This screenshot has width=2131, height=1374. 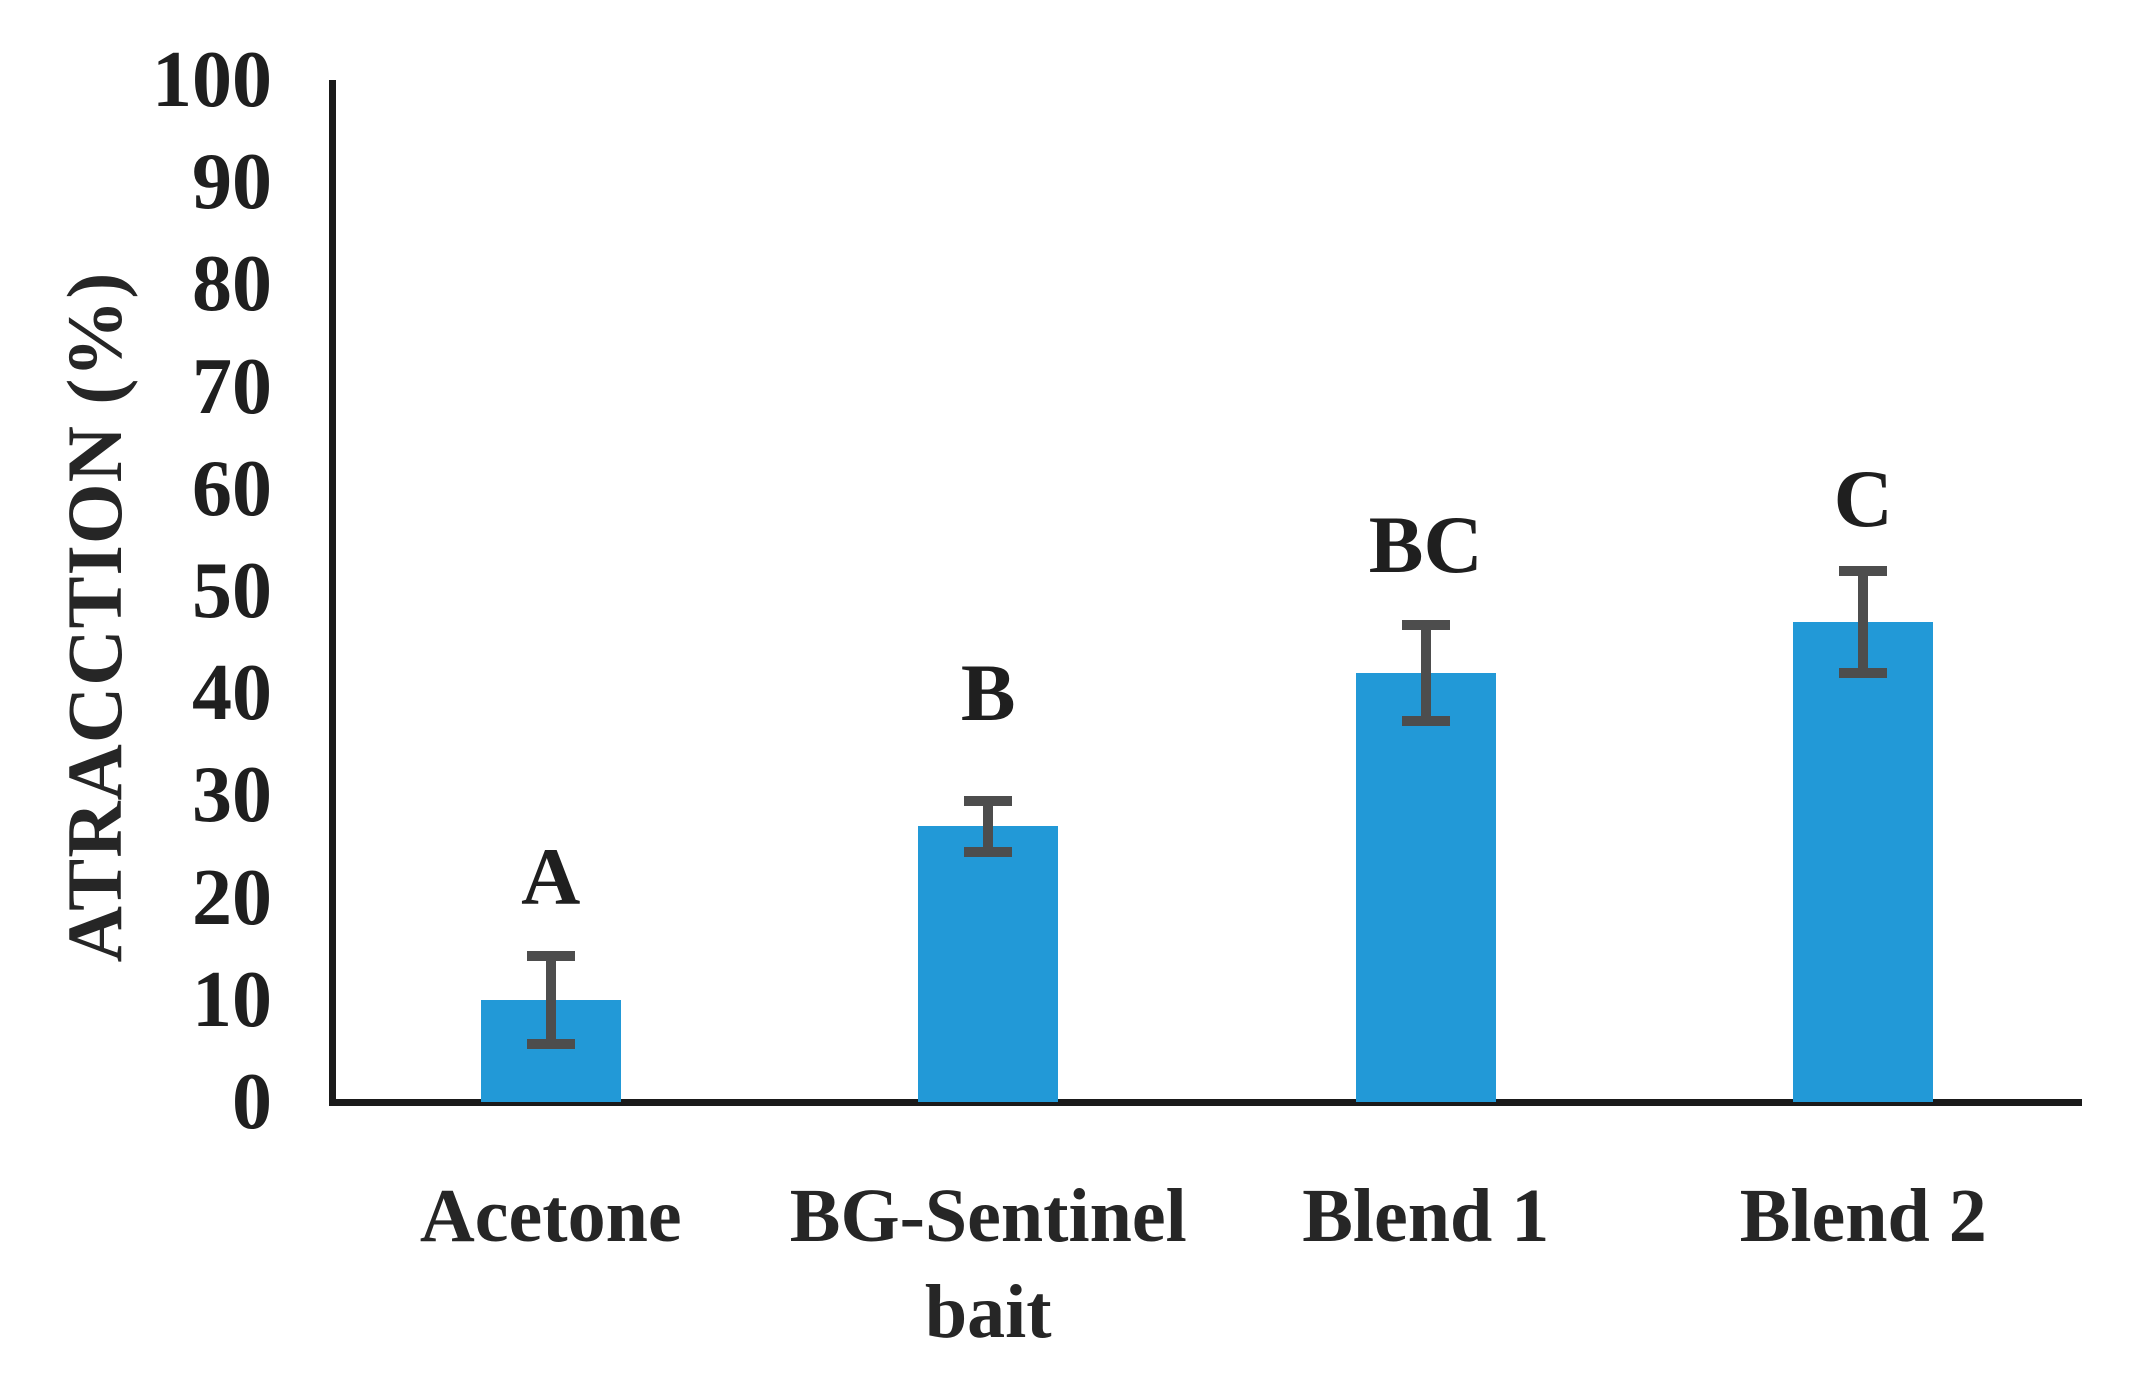 I want to click on x-category-label: BG-Sentinel bait, so click(x=988, y=1264).